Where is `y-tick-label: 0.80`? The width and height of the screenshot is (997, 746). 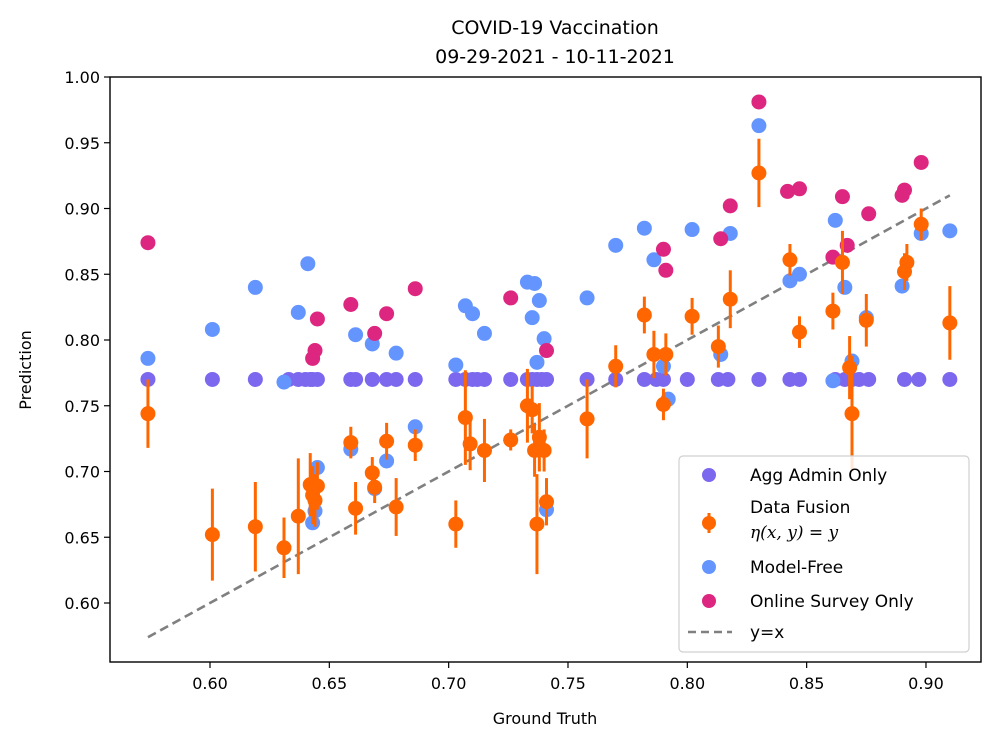
y-tick-label: 0.80 is located at coordinates (82, 340).